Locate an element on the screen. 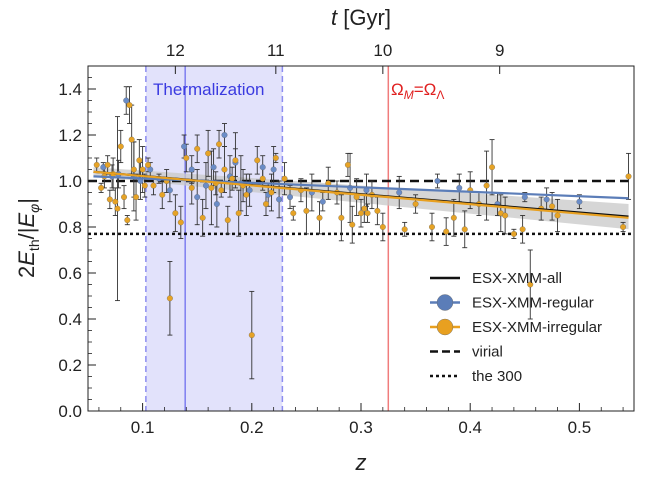 The width and height of the screenshot is (660, 481). y-tick-label: 1.0 is located at coordinates (70, 181).